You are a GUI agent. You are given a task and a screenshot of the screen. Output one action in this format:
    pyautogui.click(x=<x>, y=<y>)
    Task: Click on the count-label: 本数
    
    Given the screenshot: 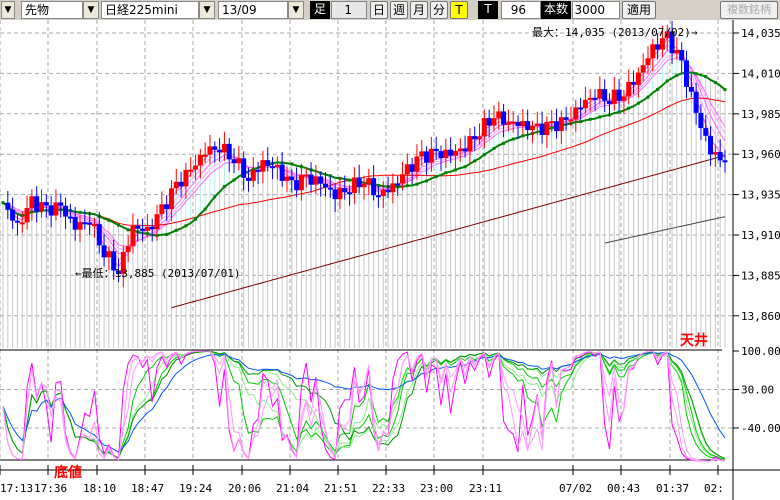 What is the action you would take?
    pyautogui.click(x=556, y=10)
    